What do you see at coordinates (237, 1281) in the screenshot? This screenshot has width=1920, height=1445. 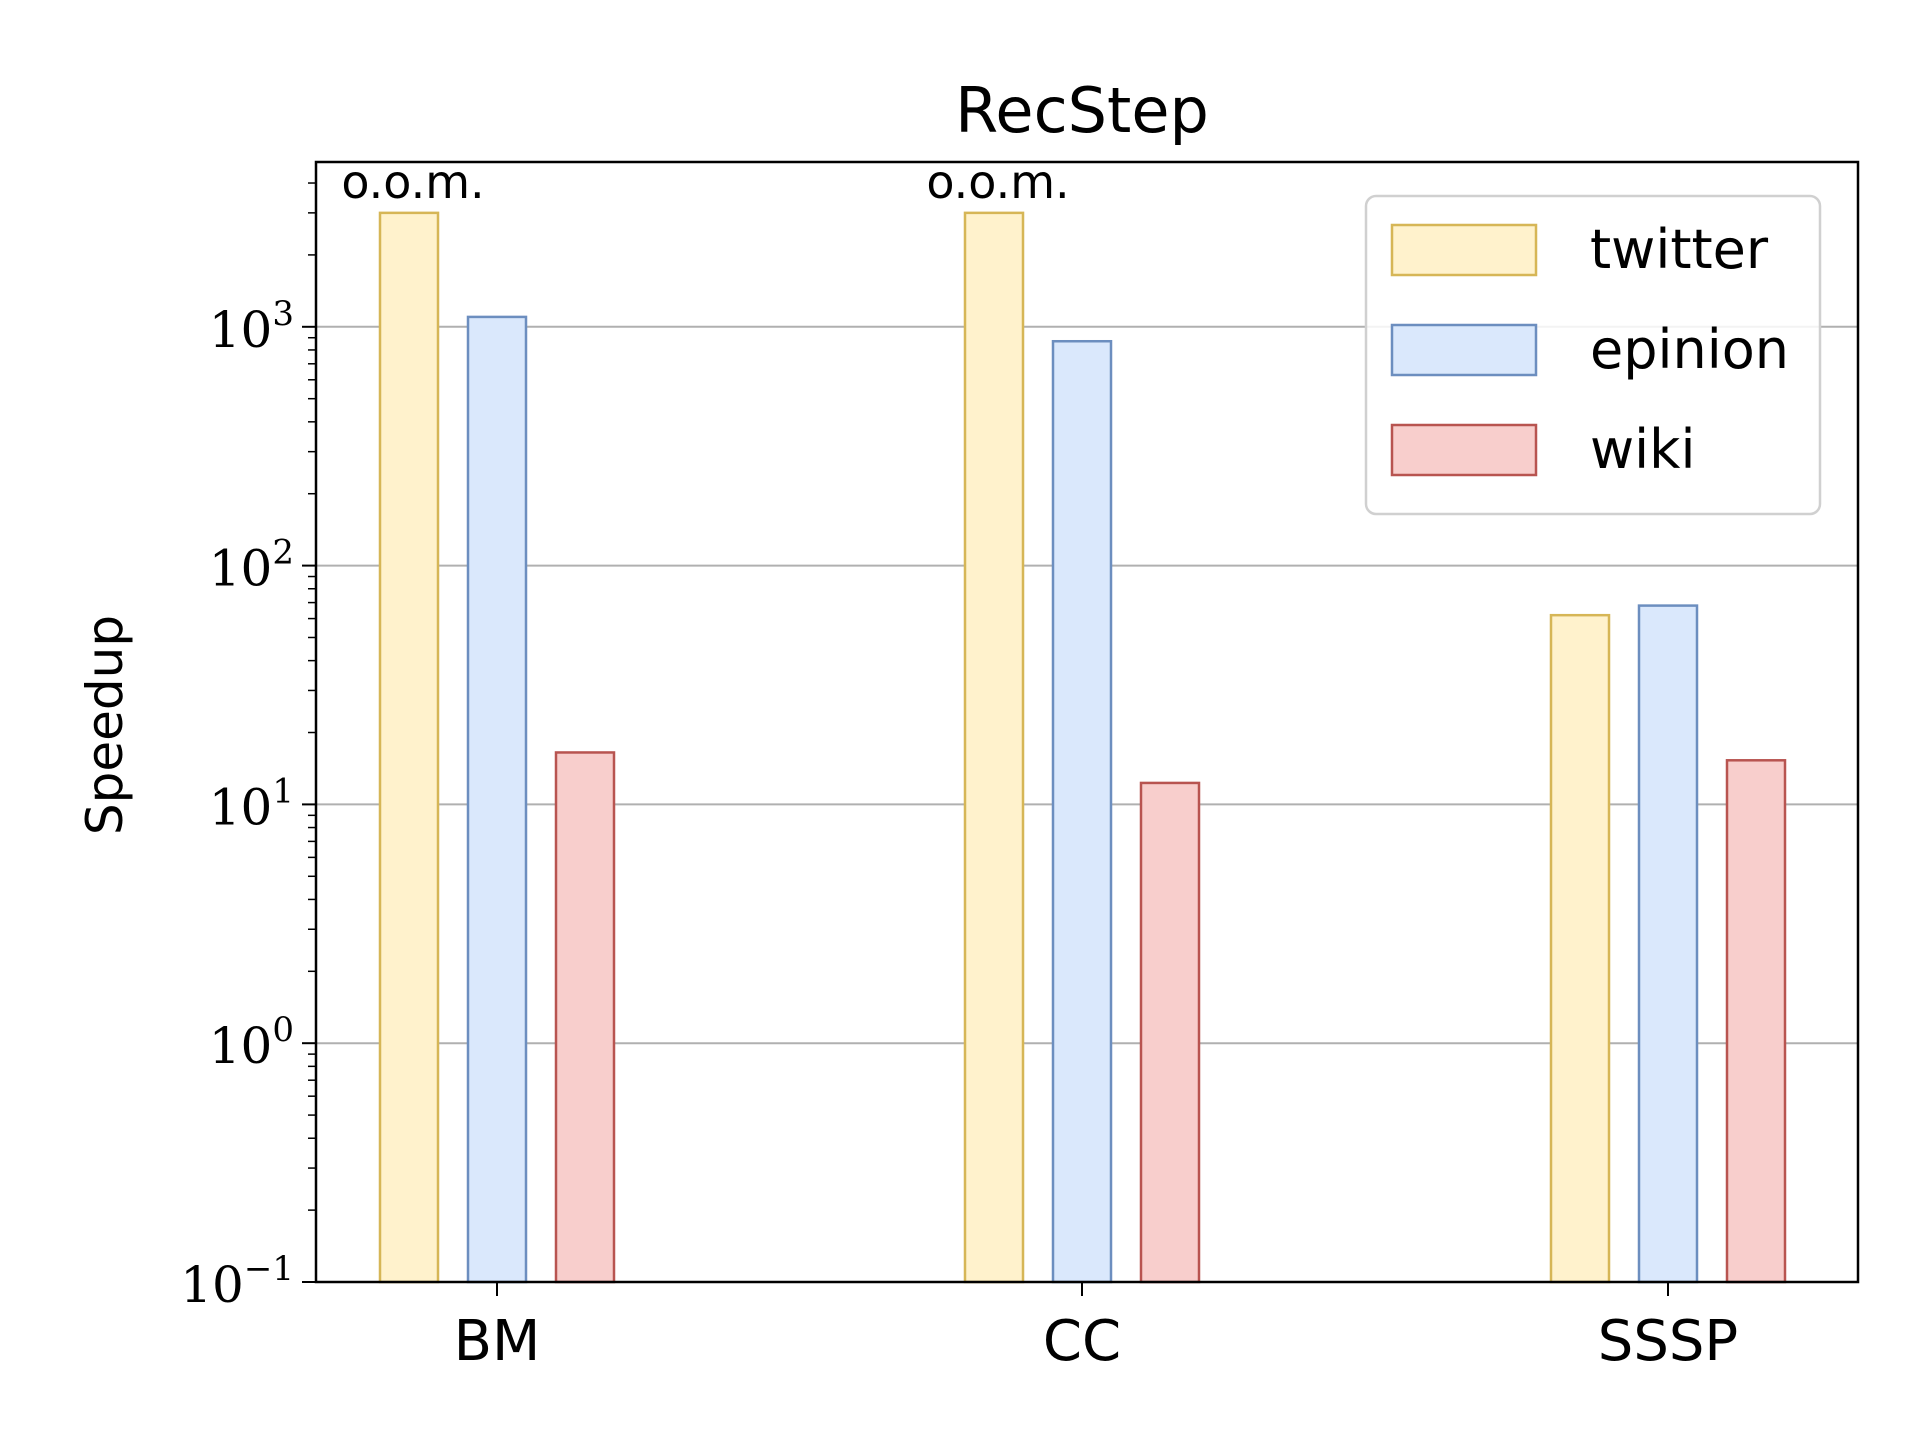 I see `y-tick-label: 10⁻¹` at bounding box center [237, 1281].